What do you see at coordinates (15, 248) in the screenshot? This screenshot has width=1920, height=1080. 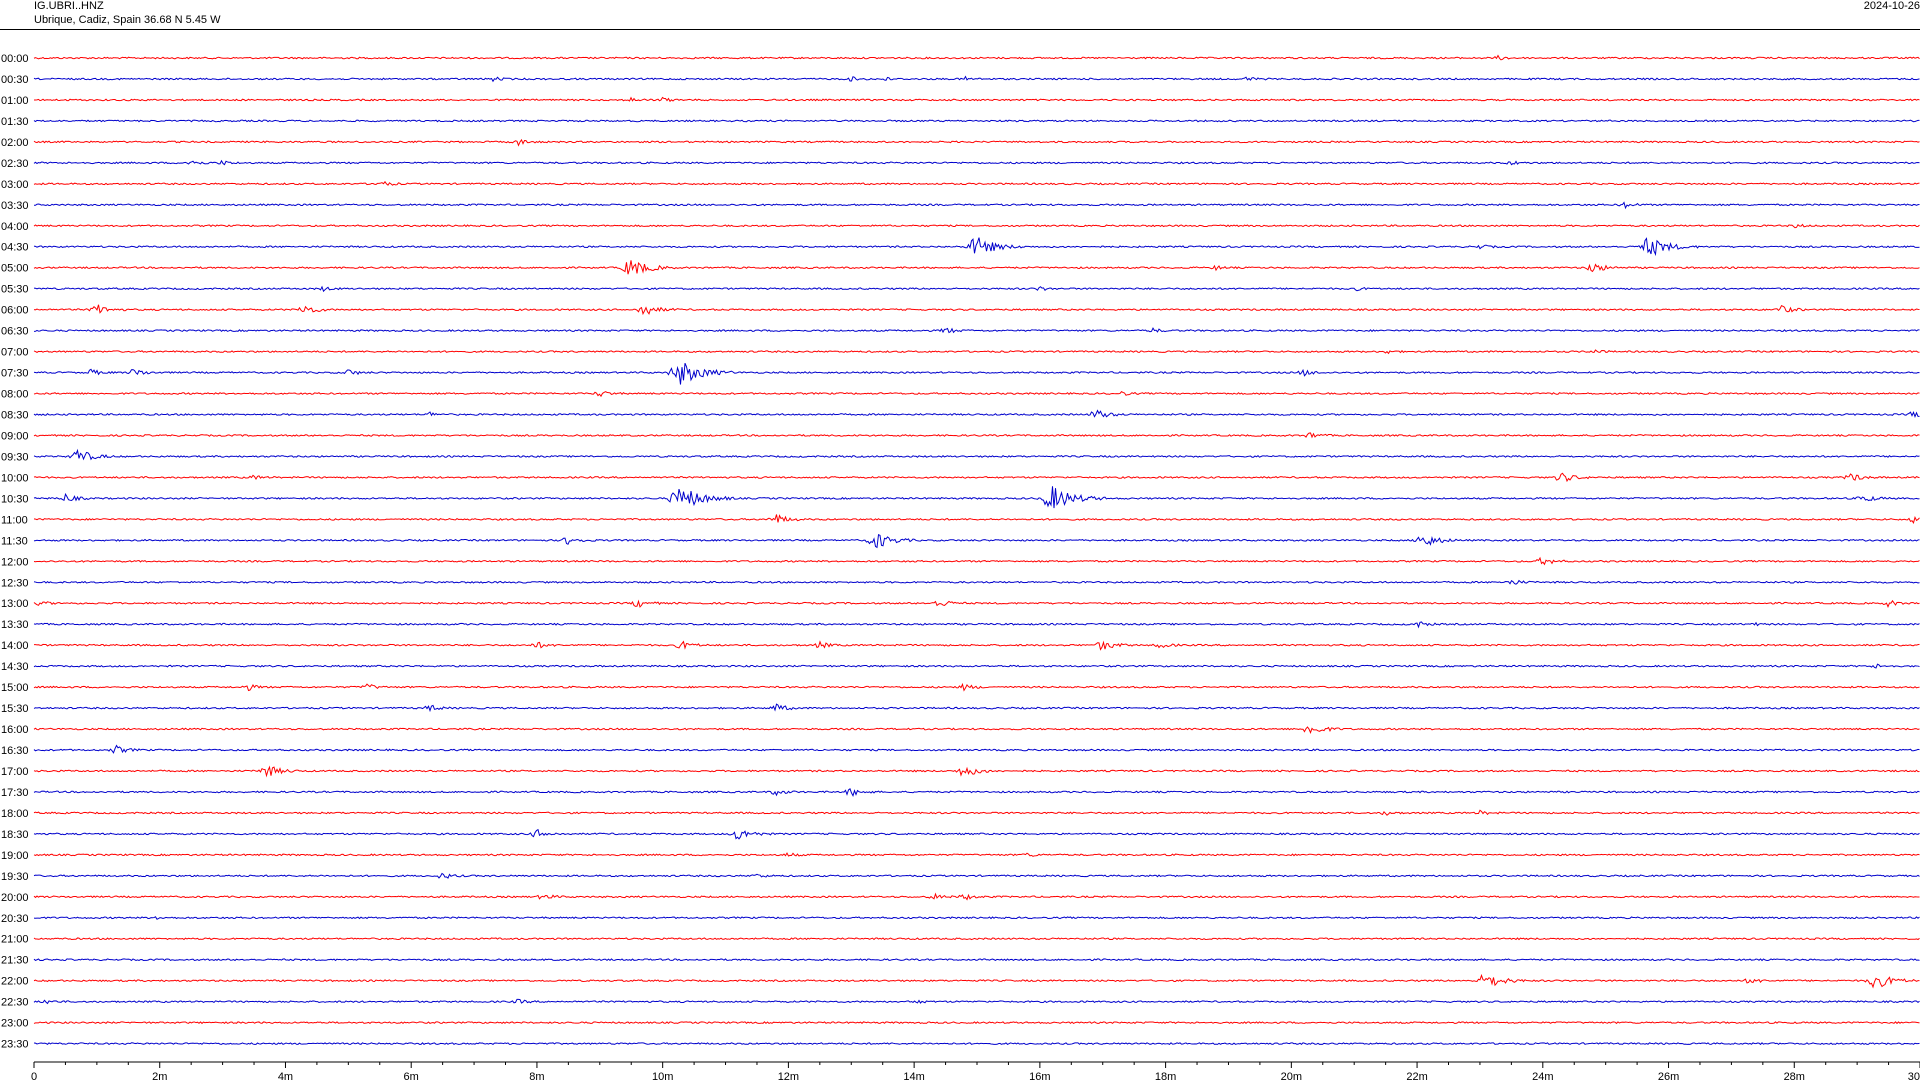 I see `row-label: 04:30` at bounding box center [15, 248].